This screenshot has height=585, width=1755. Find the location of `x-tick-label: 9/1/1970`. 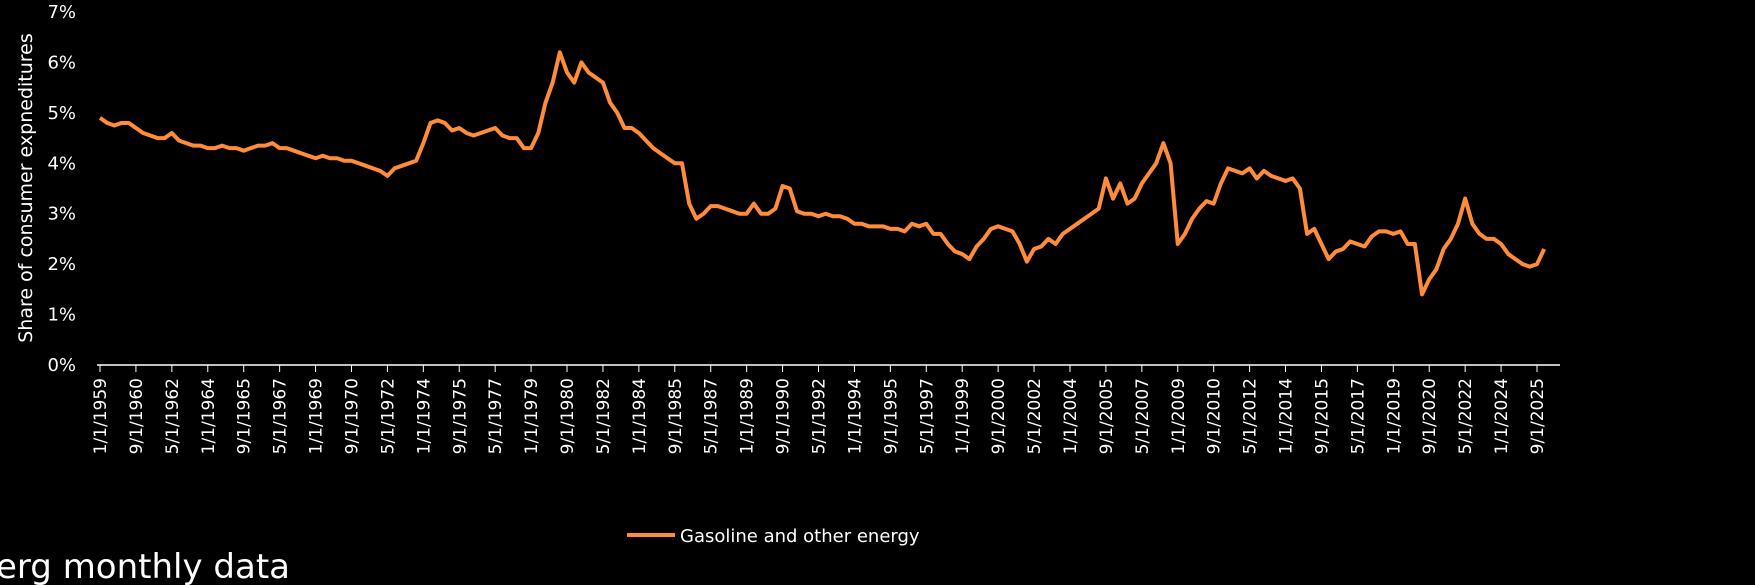

x-tick-label: 9/1/1970 is located at coordinates (352, 416).